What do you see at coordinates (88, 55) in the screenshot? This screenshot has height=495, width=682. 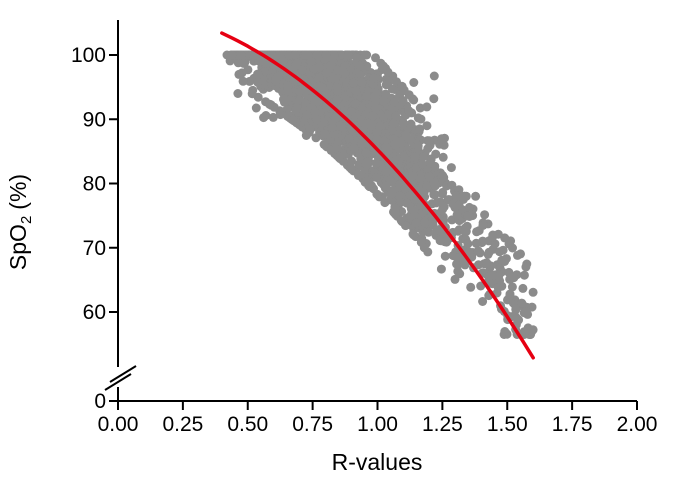 I see `y-tick-label: 100` at bounding box center [88, 55].